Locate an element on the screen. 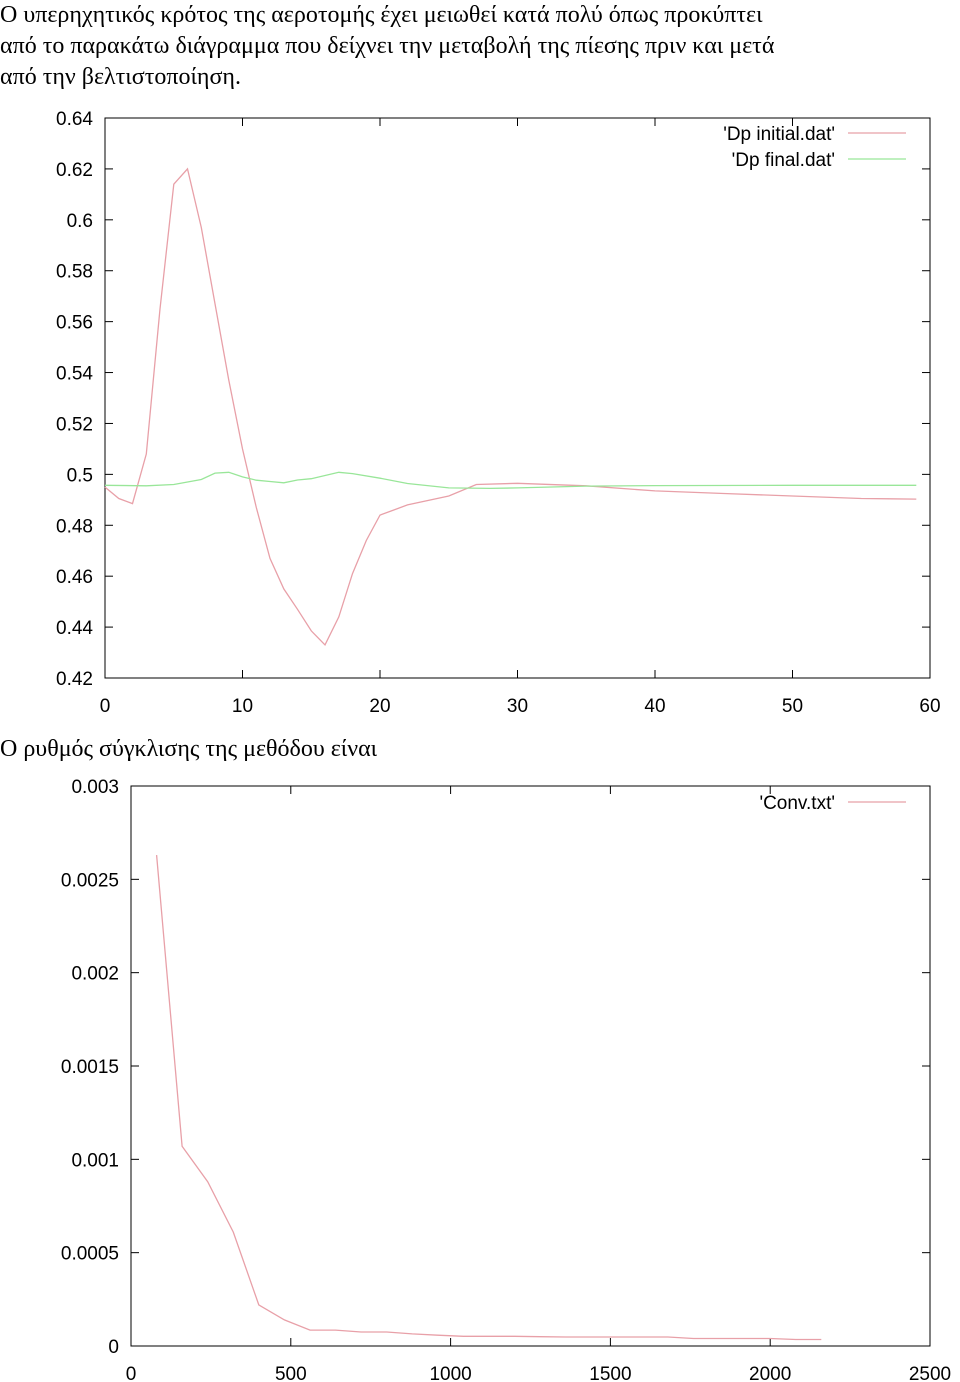 This screenshot has width=960, height=1382. y-tick-label: 0.46 is located at coordinates (74, 577).